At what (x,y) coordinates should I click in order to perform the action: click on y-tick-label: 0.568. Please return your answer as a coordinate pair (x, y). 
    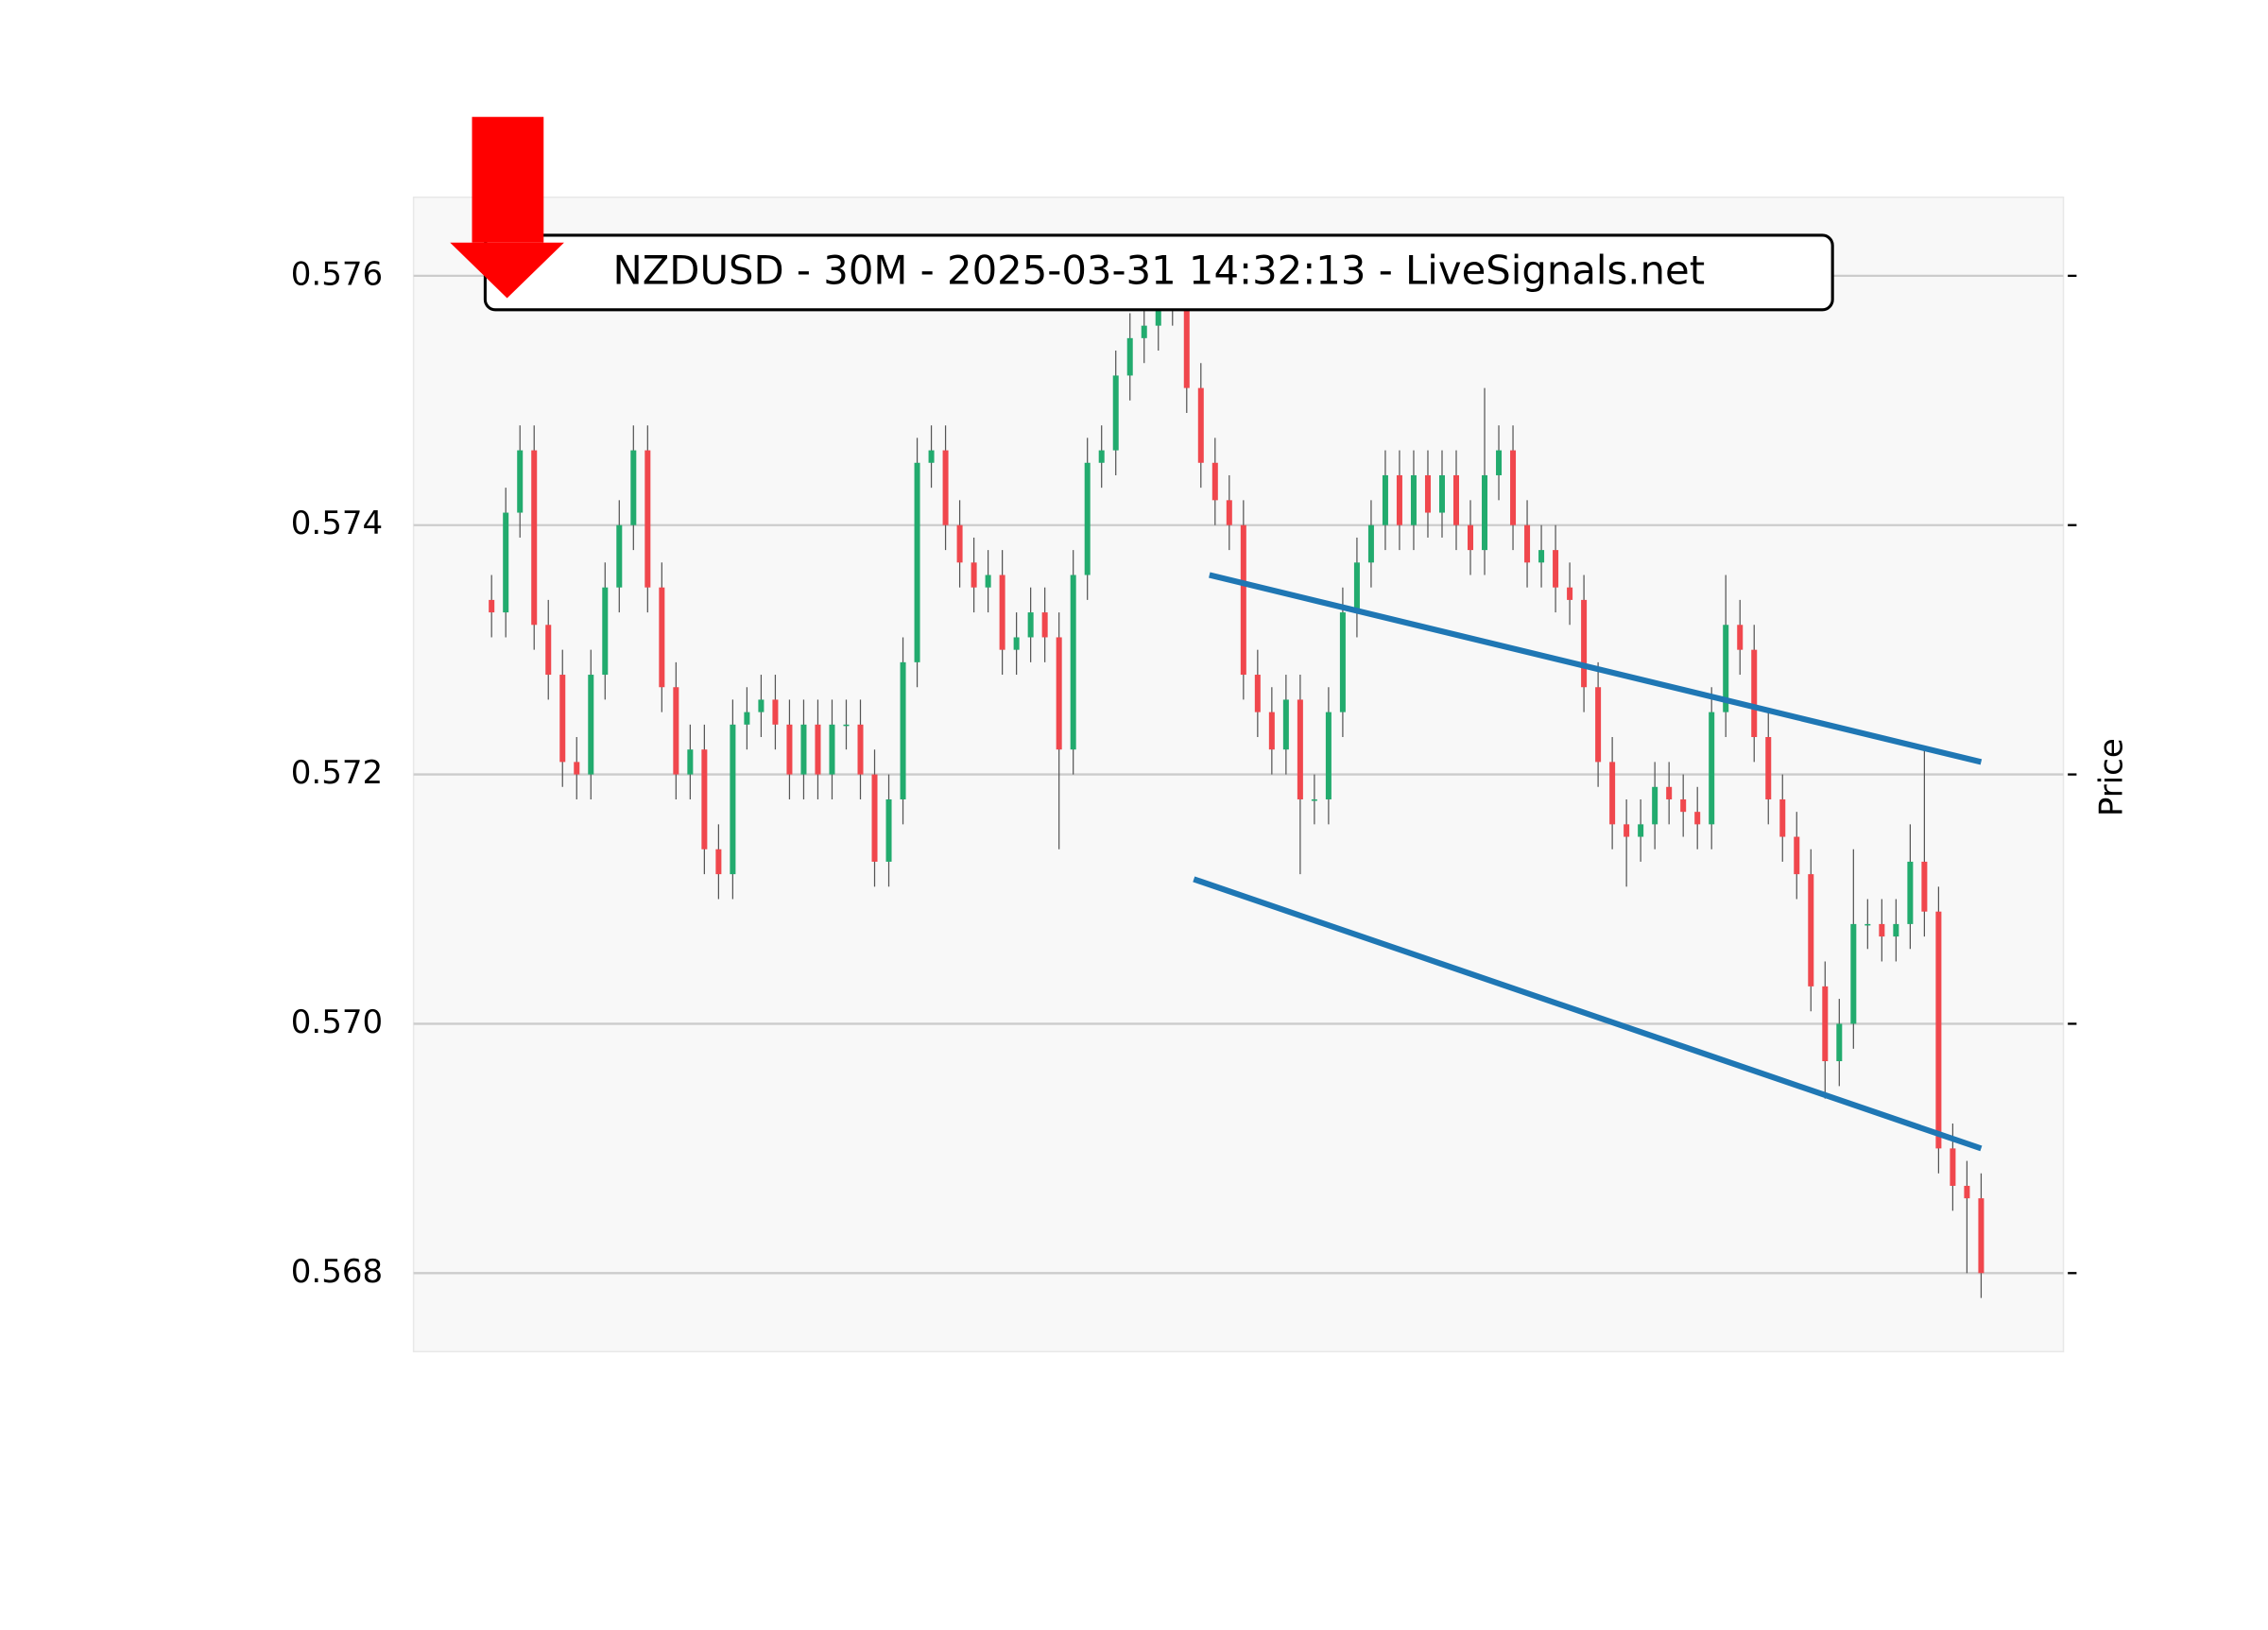
    Looking at the image, I should click on (337, 1272).